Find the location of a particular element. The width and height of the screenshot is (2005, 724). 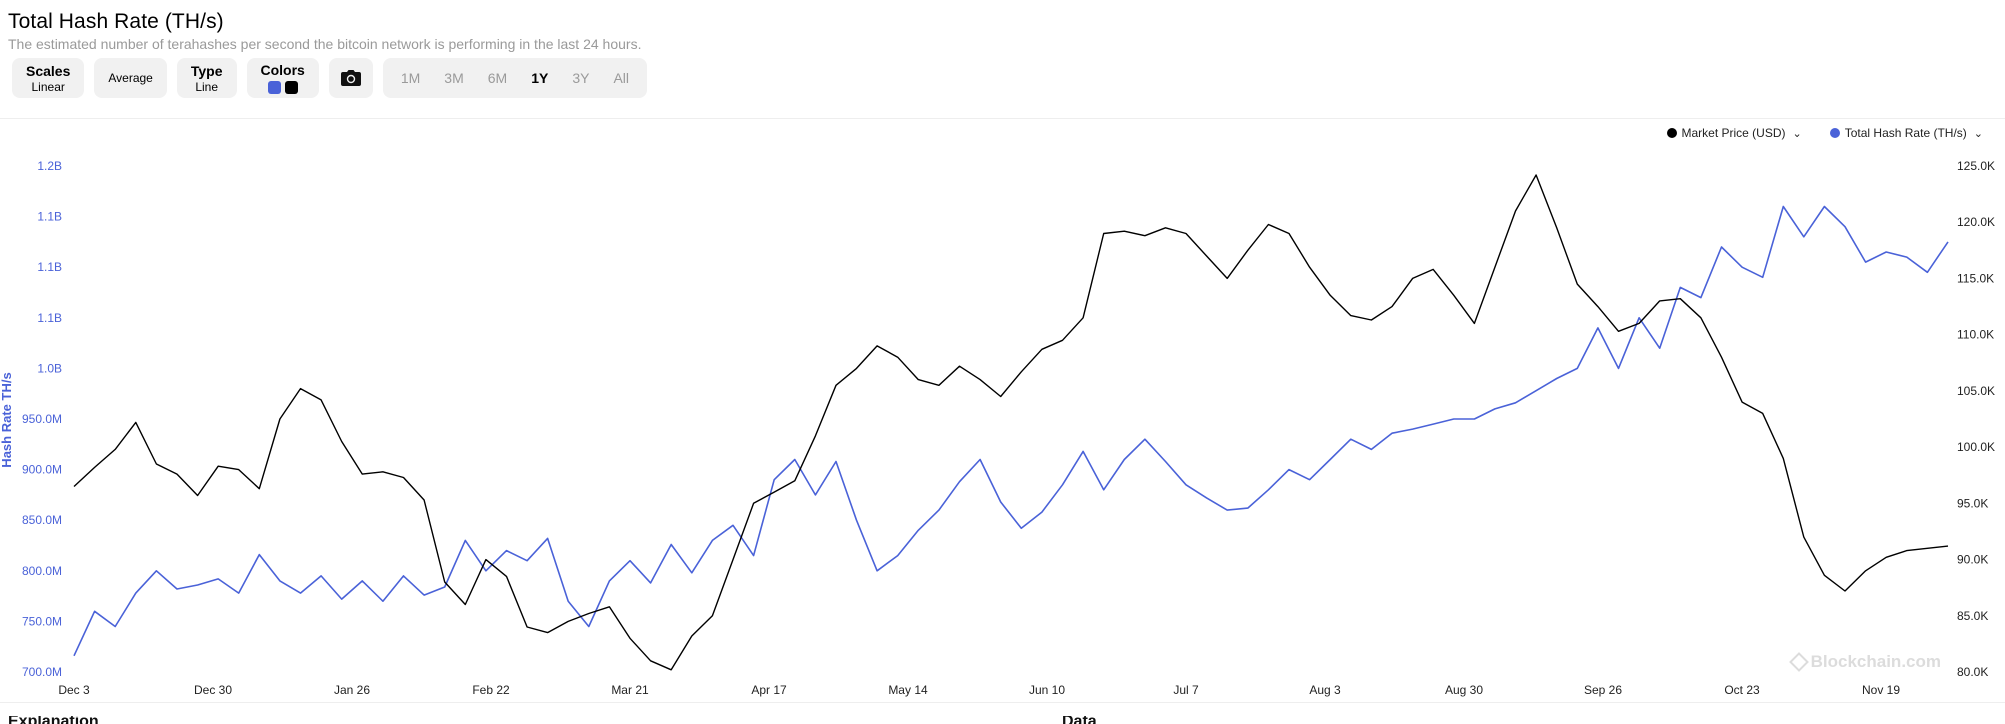

watermark-text: Blockchain.com is located at coordinates (1875, 661).